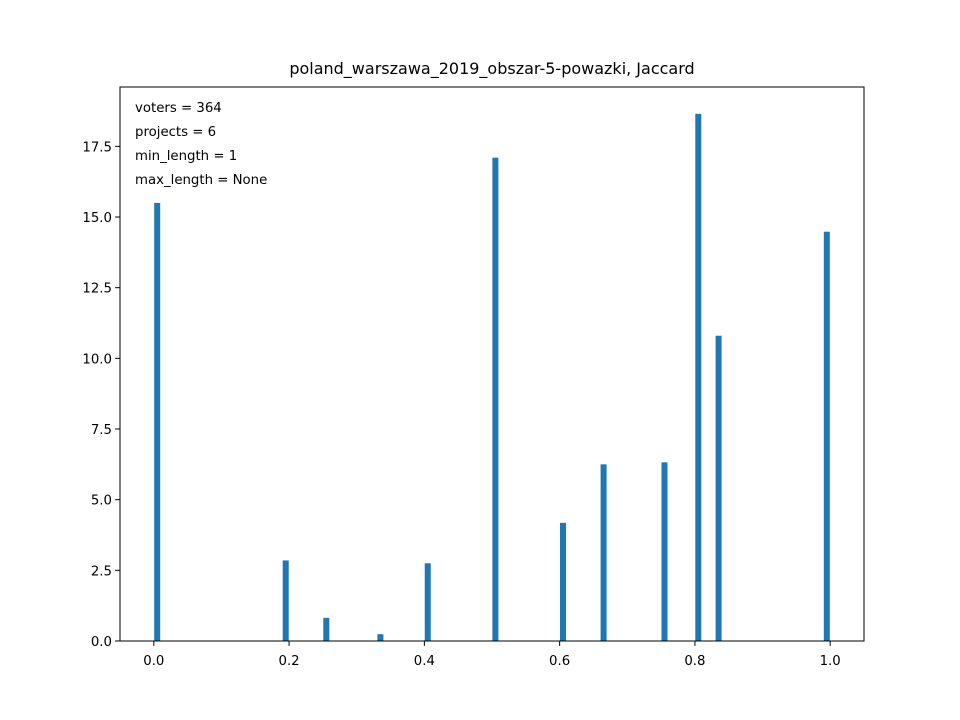 Image resolution: width=960 pixels, height=720 pixels. What do you see at coordinates (186, 156) in the screenshot?
I see `annotation-min-length: min_length = 1` at bounding box center [186, 156].